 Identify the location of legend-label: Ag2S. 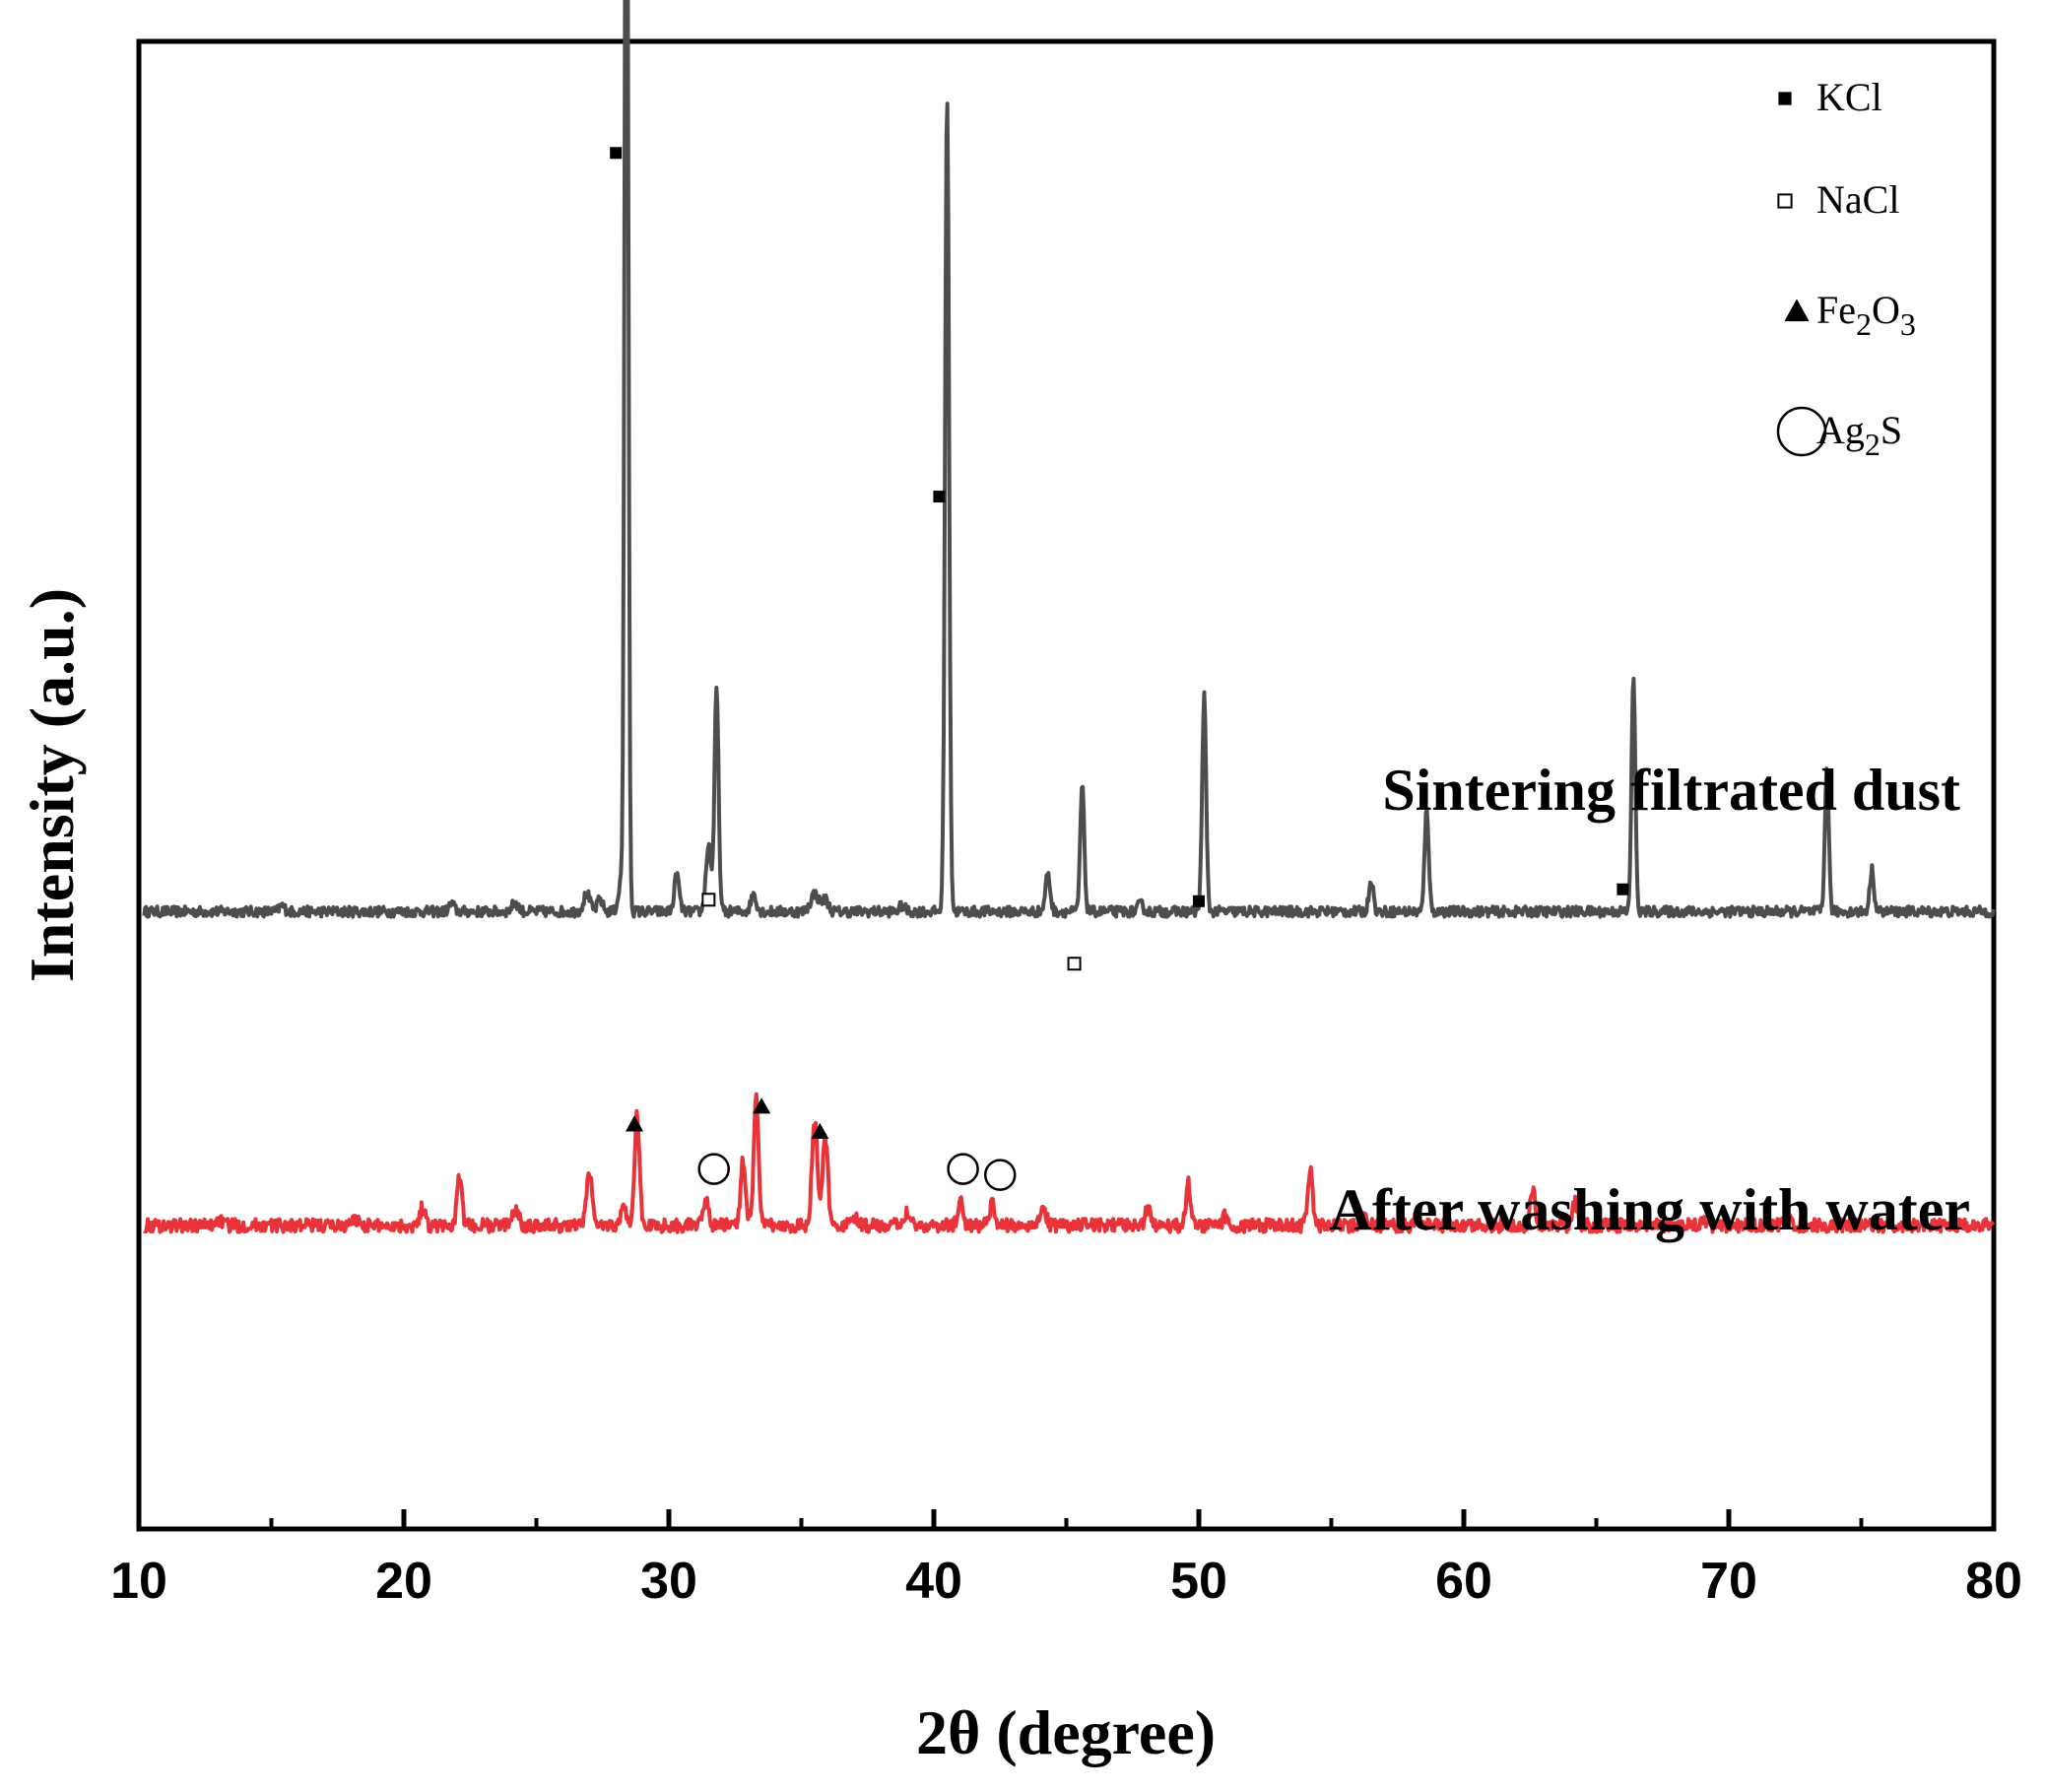
(1859, 435).